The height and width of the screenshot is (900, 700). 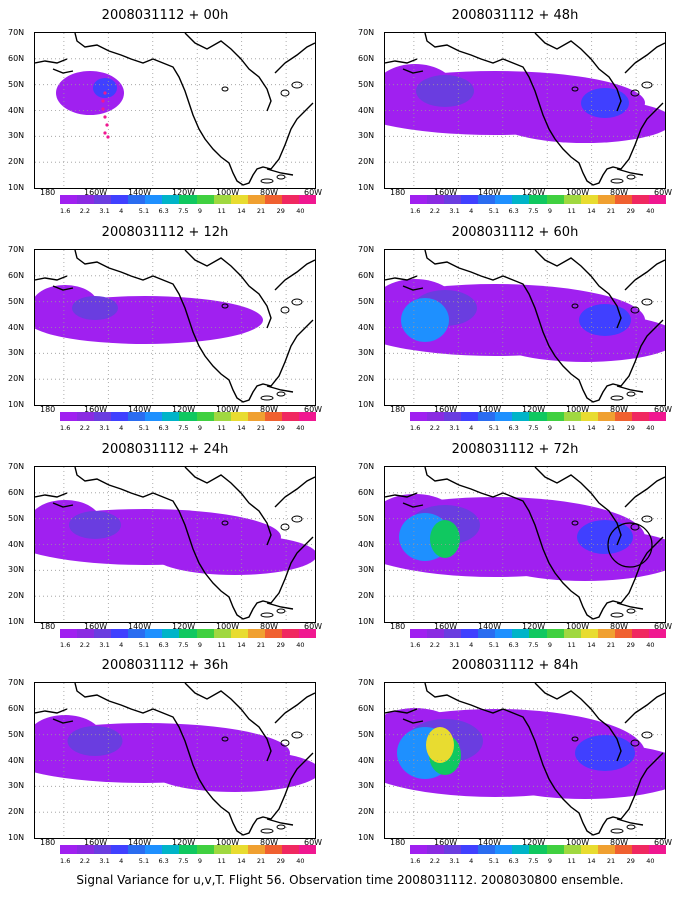 I want to click on map-canvas, so click(x=525, y=110).